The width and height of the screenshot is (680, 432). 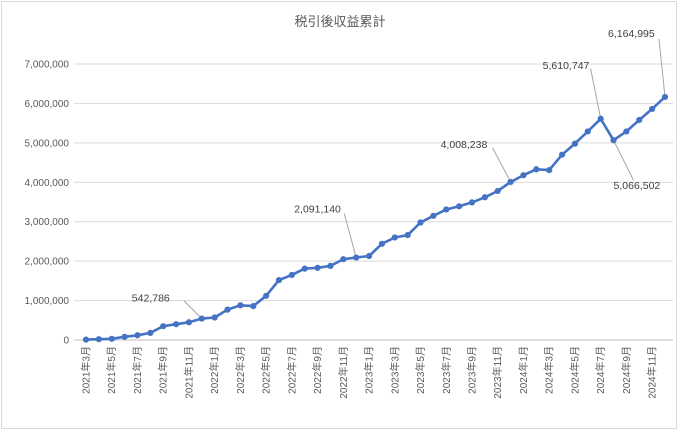 What do you see at coordinates (626, 370) in the screenshot?
I see `x-tick-label: 2024年9月` at bounding box center [626, 370].